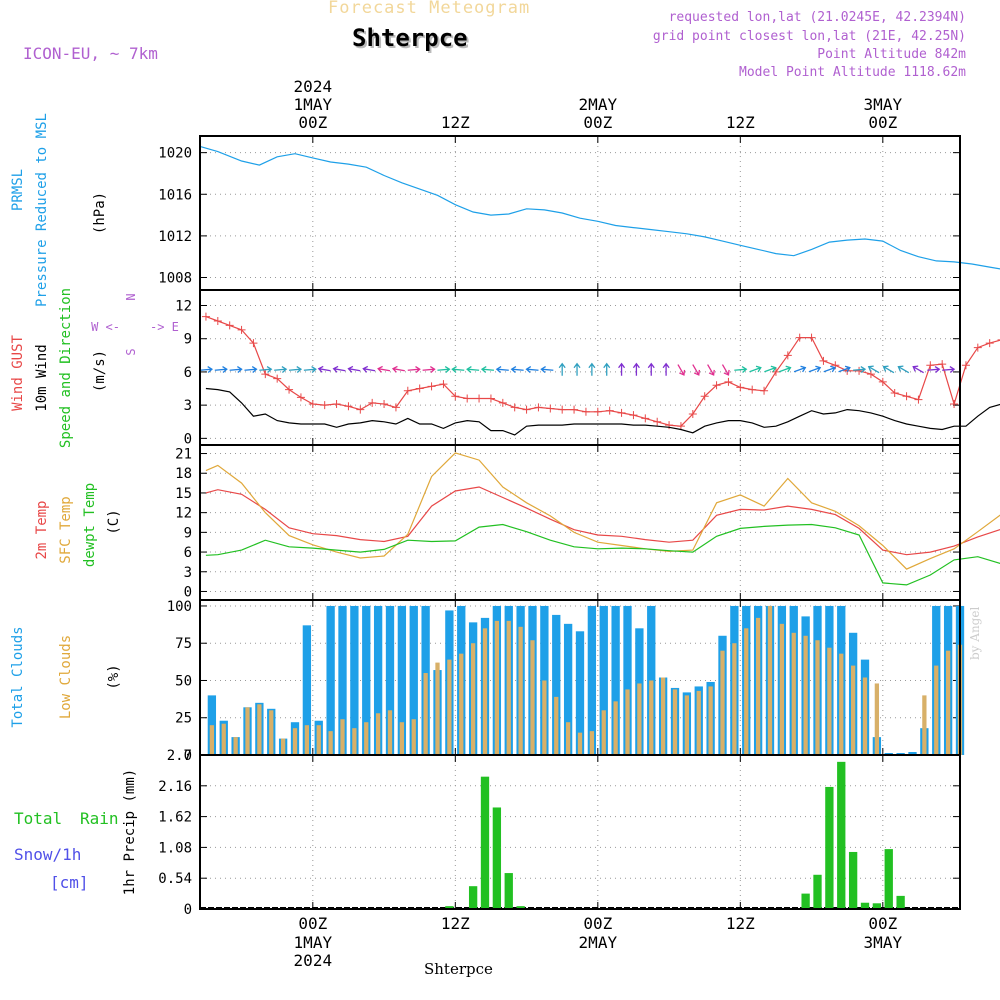 This screenshot has height=1000, width=1000. Describe the element at coordinates (183, 681) in the screenshot. I see `y-tick-label: 50` at that location.